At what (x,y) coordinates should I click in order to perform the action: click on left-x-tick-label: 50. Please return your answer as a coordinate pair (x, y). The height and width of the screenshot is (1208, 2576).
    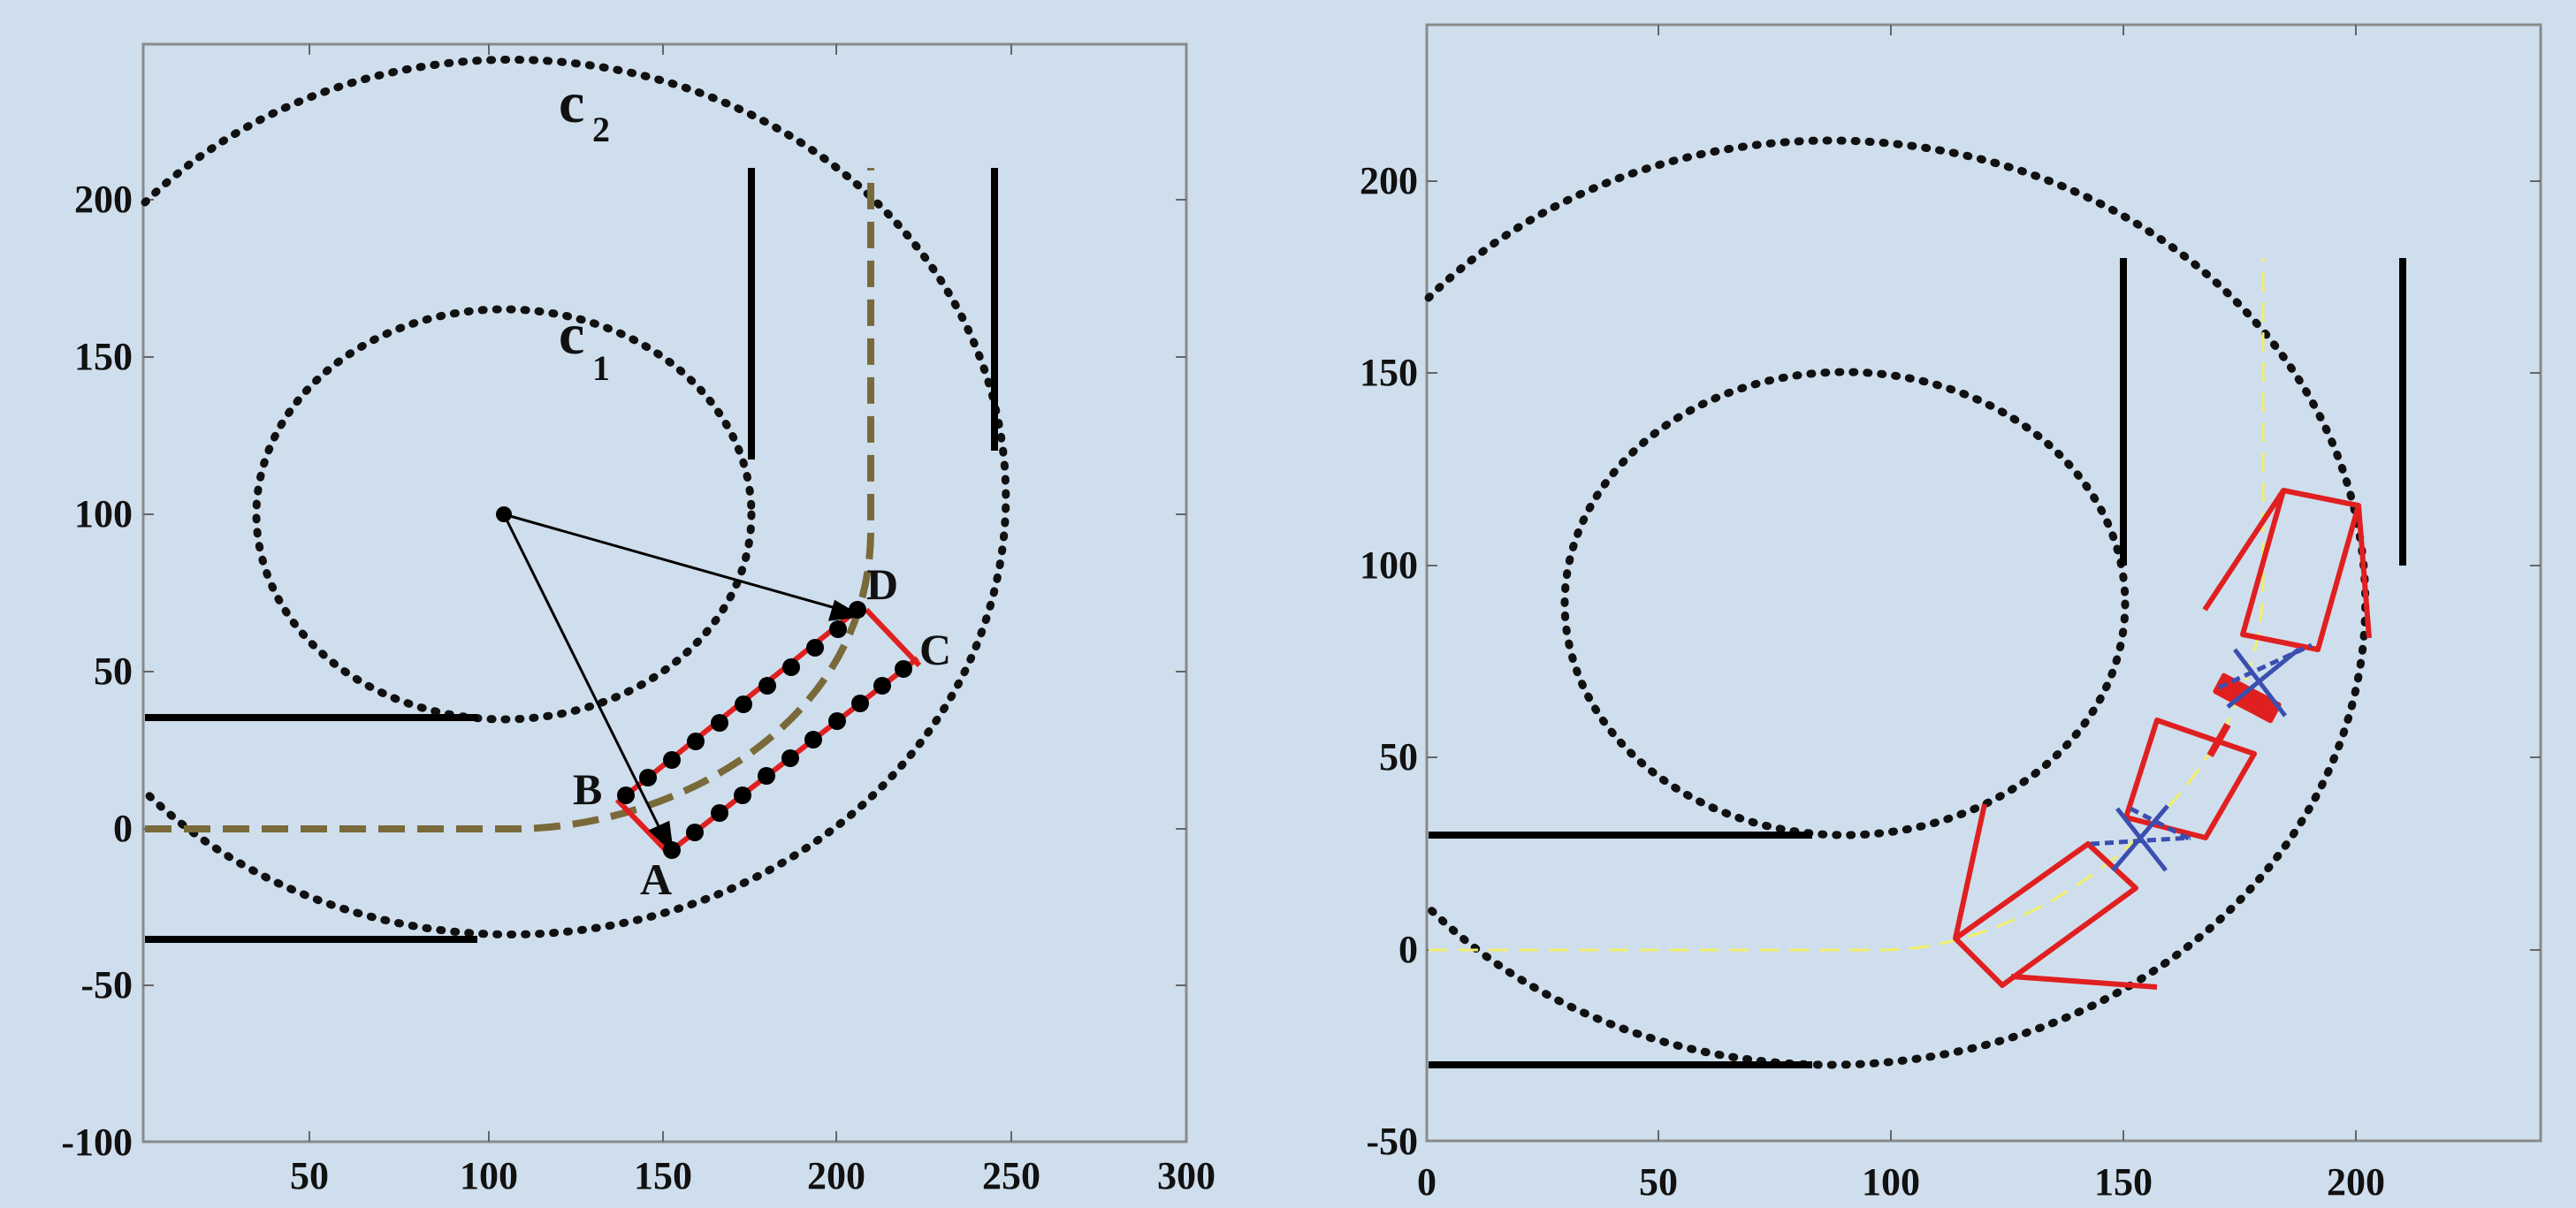
    Looking at the image, I should click on (309, 1176).